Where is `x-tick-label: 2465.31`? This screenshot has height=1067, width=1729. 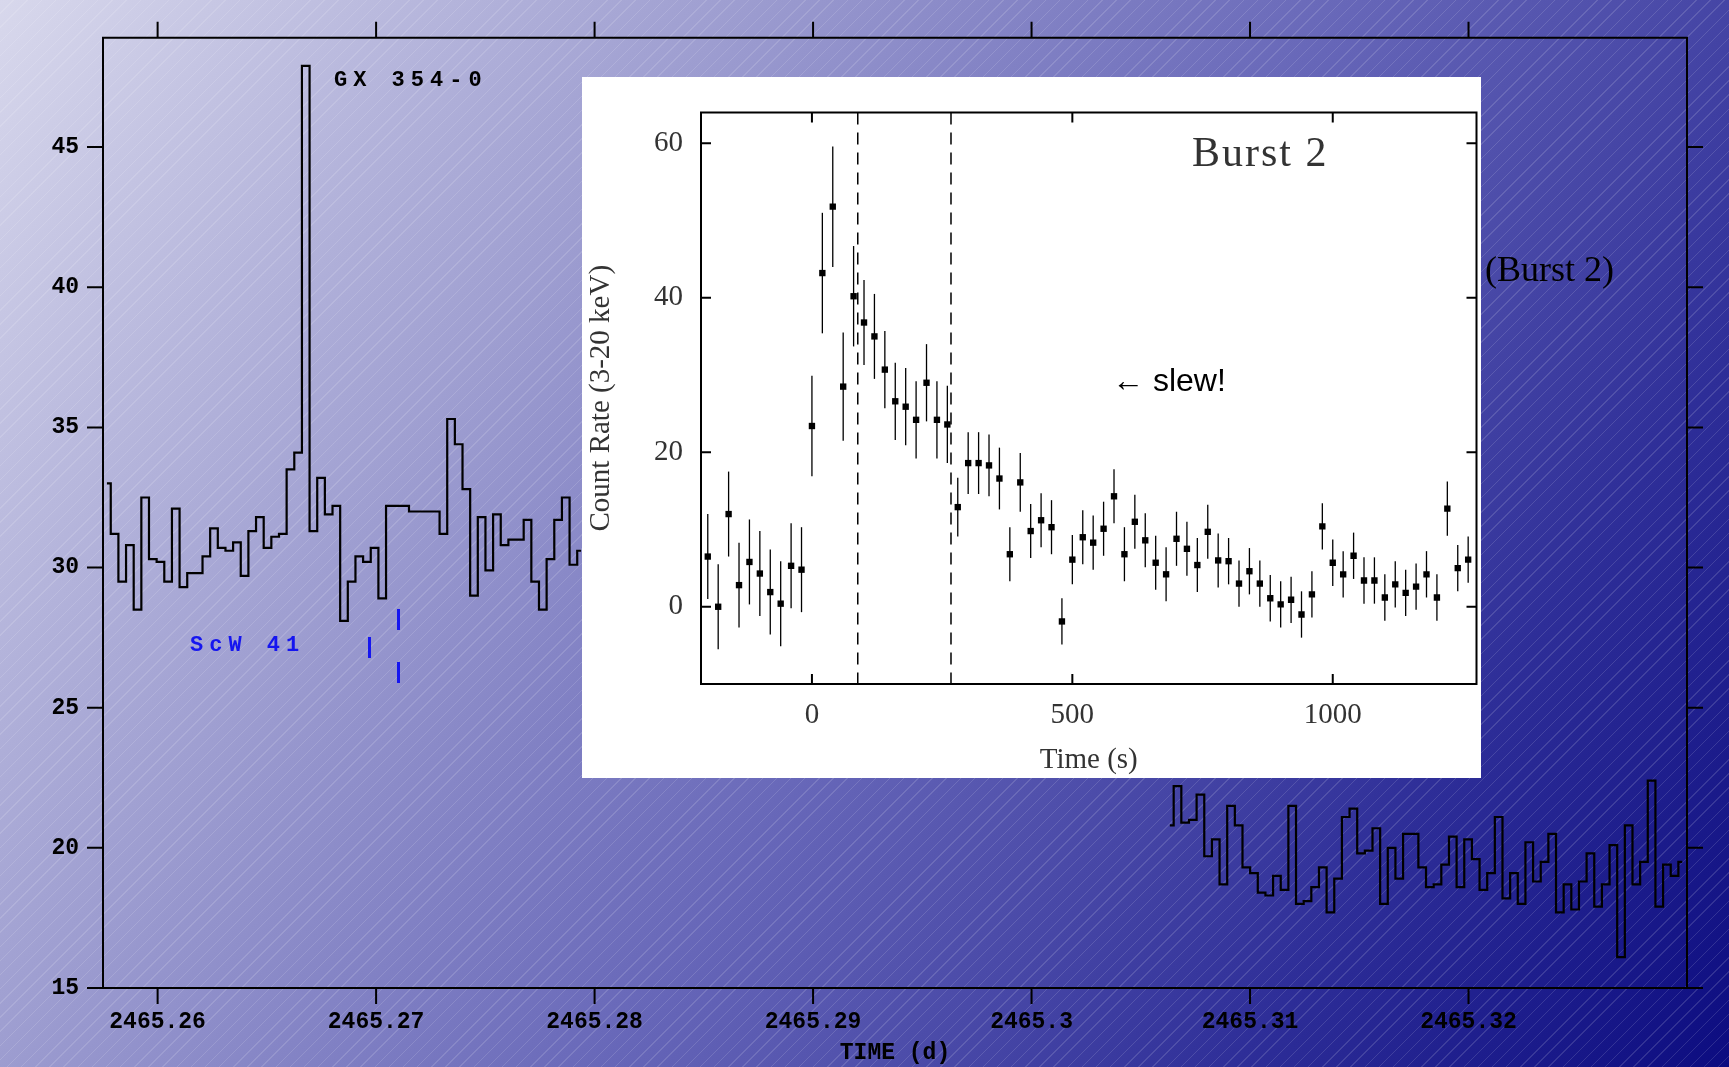 x-tick-label: 2465.31 is located at coordinates (1250, 1021).